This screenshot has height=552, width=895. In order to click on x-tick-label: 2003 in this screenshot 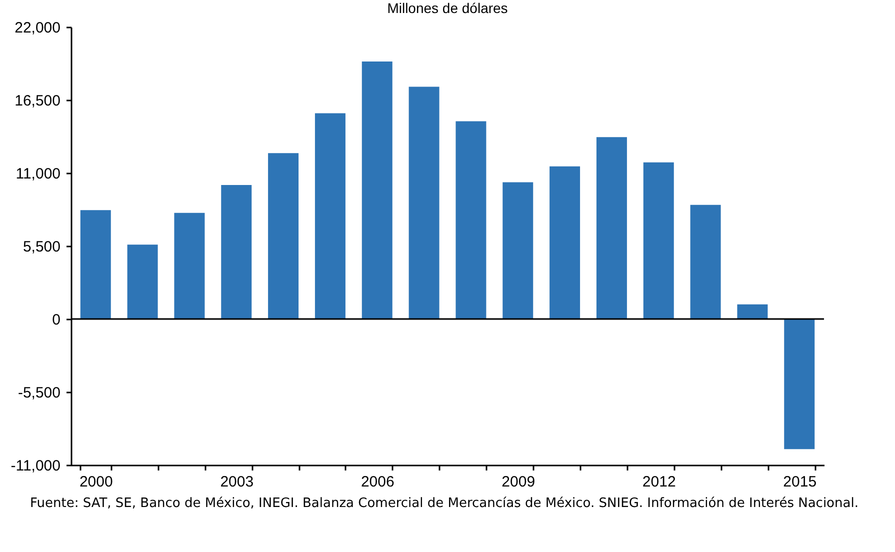, I will do `click(237, 482)`.